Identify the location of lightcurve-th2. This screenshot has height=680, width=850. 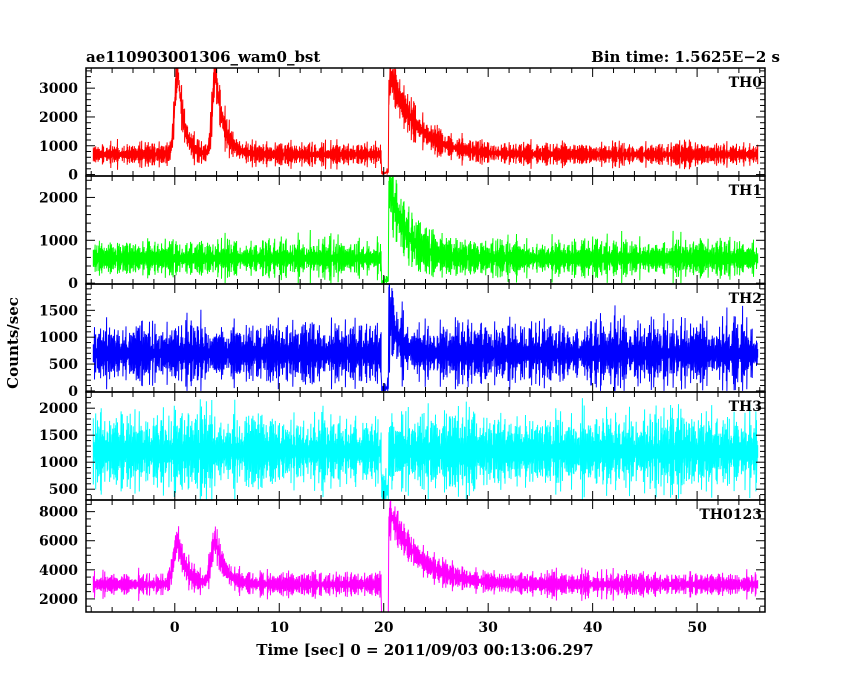
(425, 337).